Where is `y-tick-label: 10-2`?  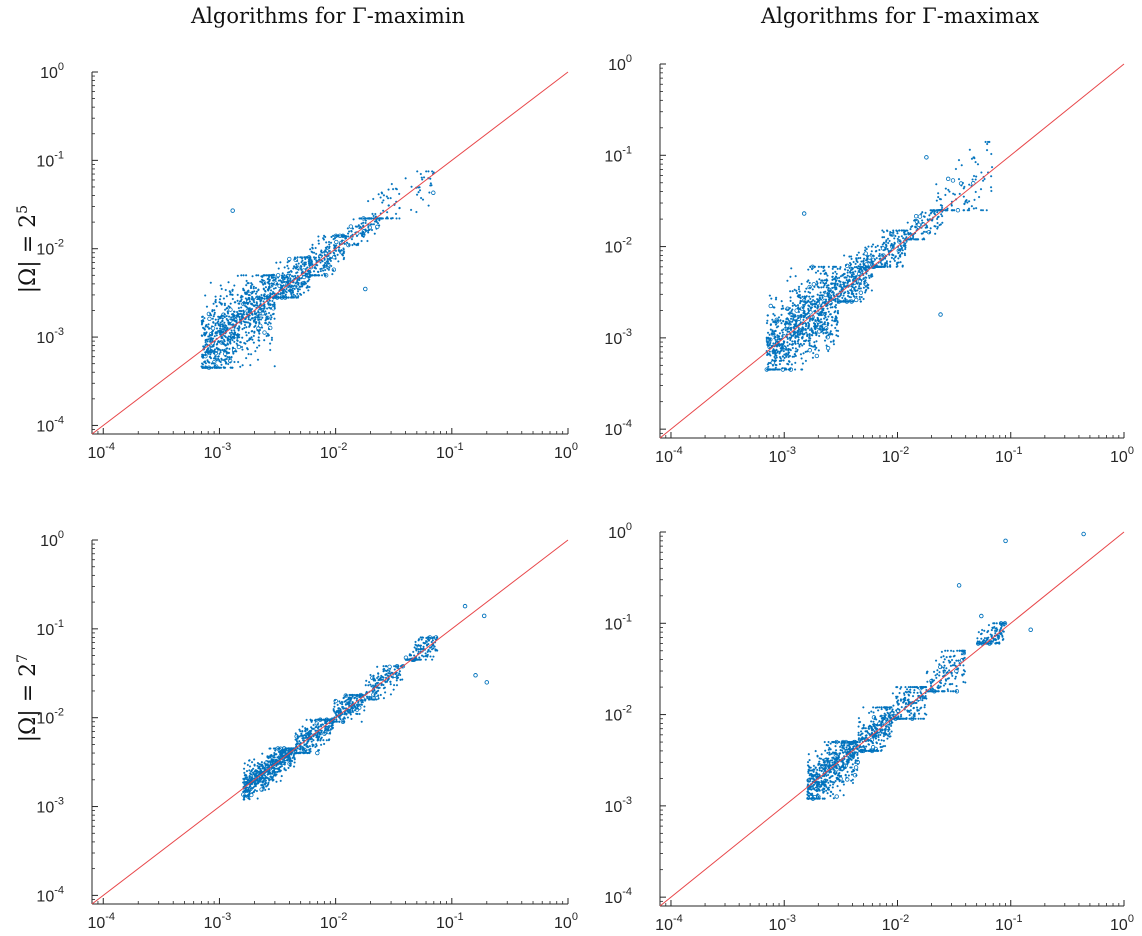 y-tick-label: 10-2 is located at coordinates (618, 246).